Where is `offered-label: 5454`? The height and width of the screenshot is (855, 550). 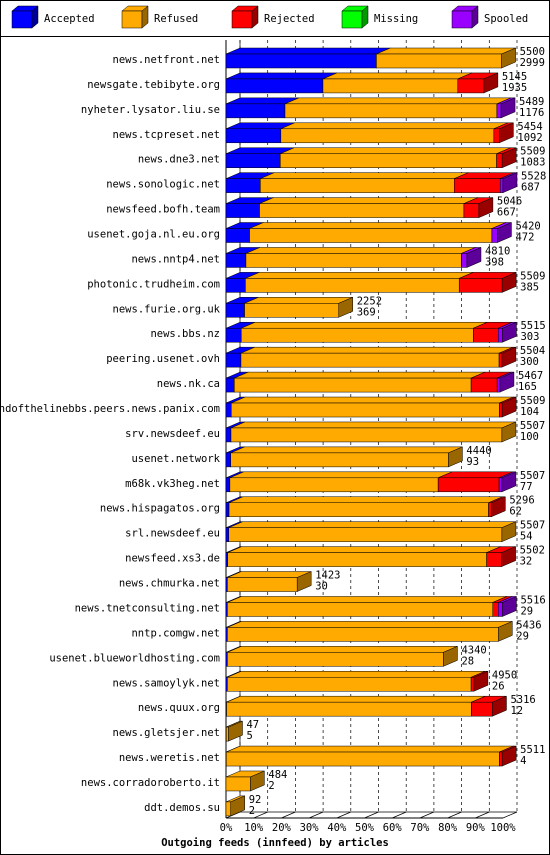
offered-label: 5454 is located at coordinates (529, 127).